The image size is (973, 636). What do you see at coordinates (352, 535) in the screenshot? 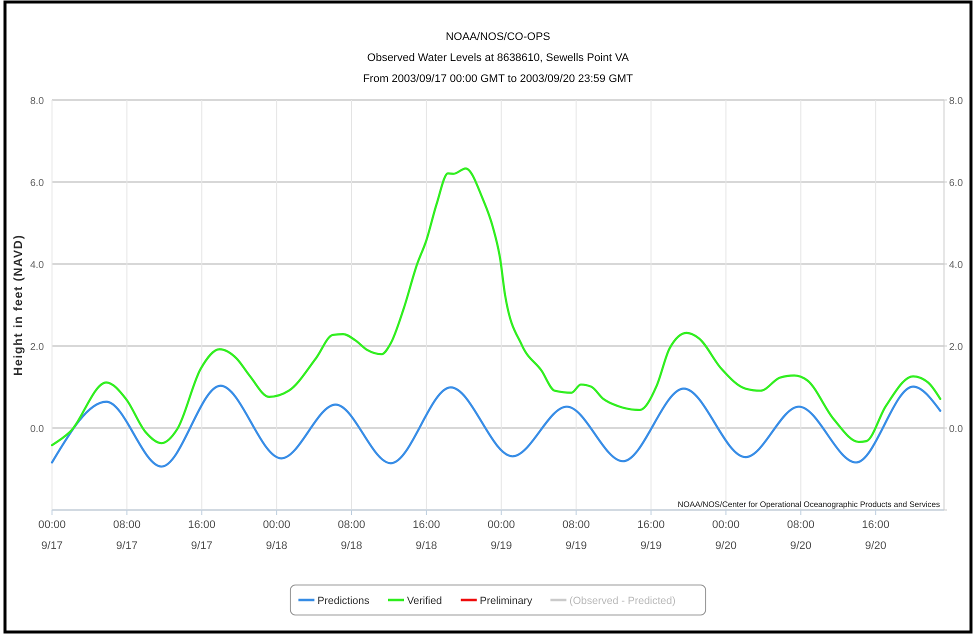
I see `x-tick-label: 08:00 9/18` at bounding box center [352, 535].